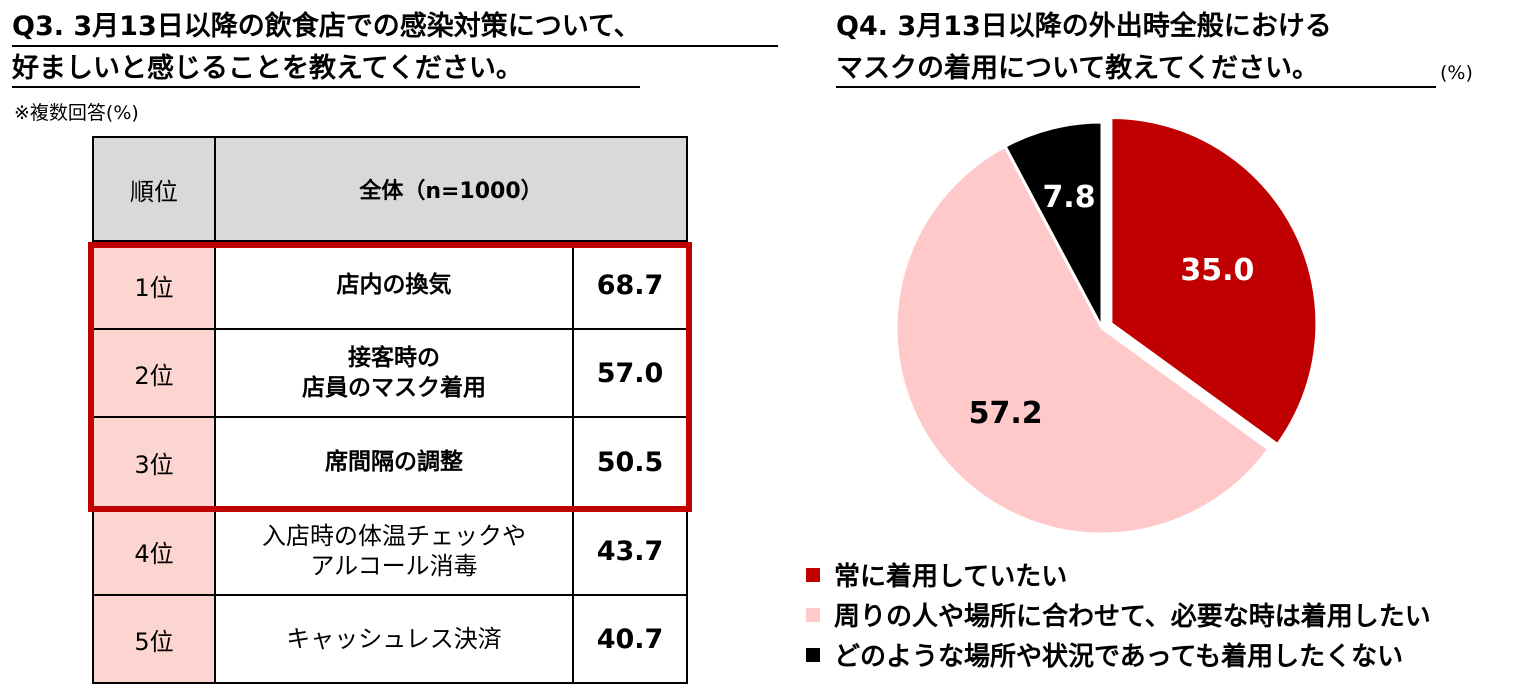  I want to click on legend-item: 常に着用していたい, so click(936, 574).